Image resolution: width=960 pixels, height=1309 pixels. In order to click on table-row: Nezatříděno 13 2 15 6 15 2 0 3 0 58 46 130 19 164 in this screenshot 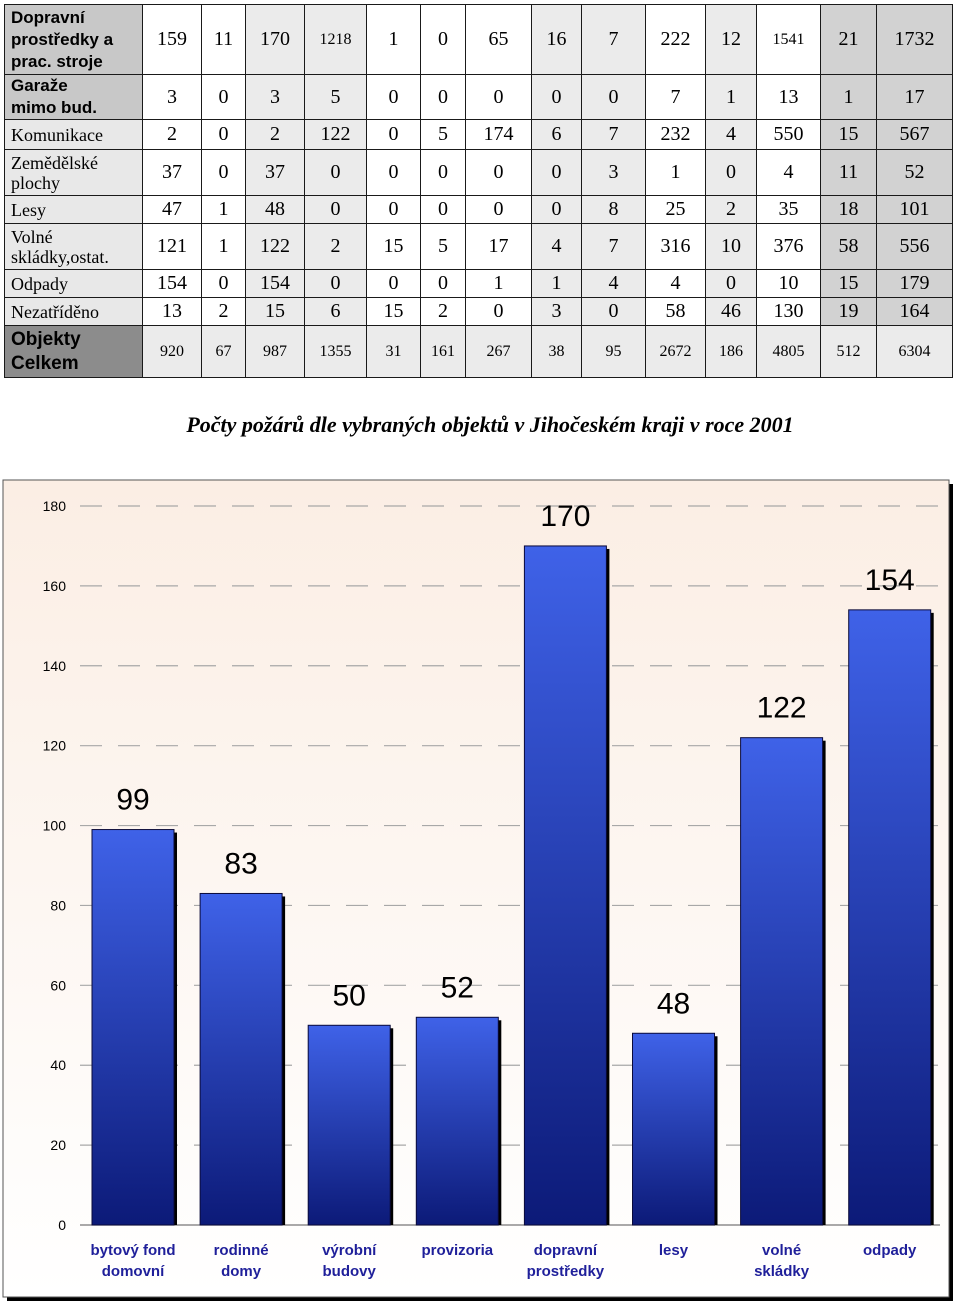, I will do `click(478, 311)`.